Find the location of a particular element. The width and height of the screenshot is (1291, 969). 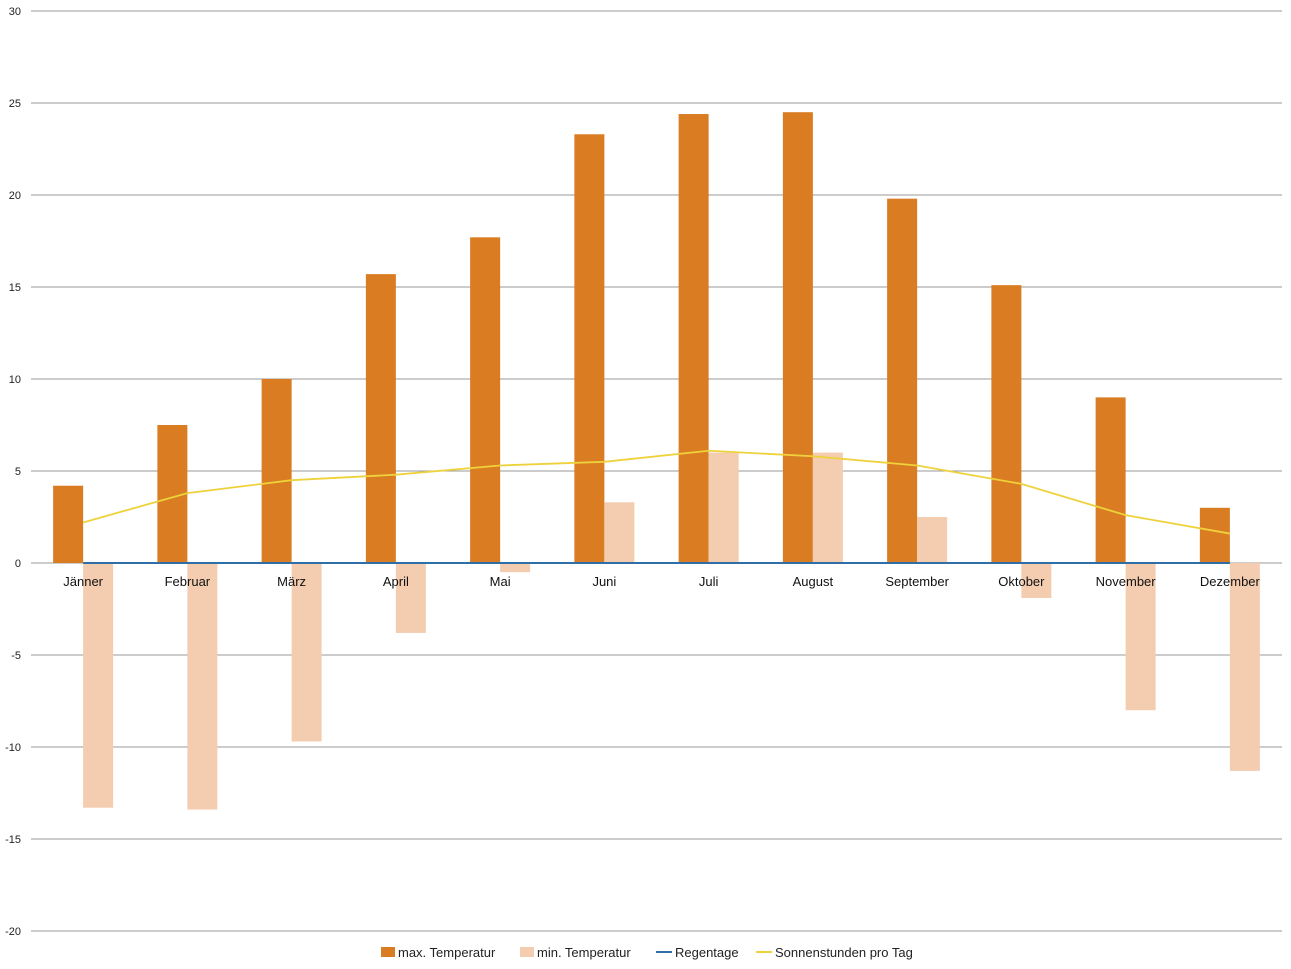

x-category-label: März is located at coordinates (291, 581).